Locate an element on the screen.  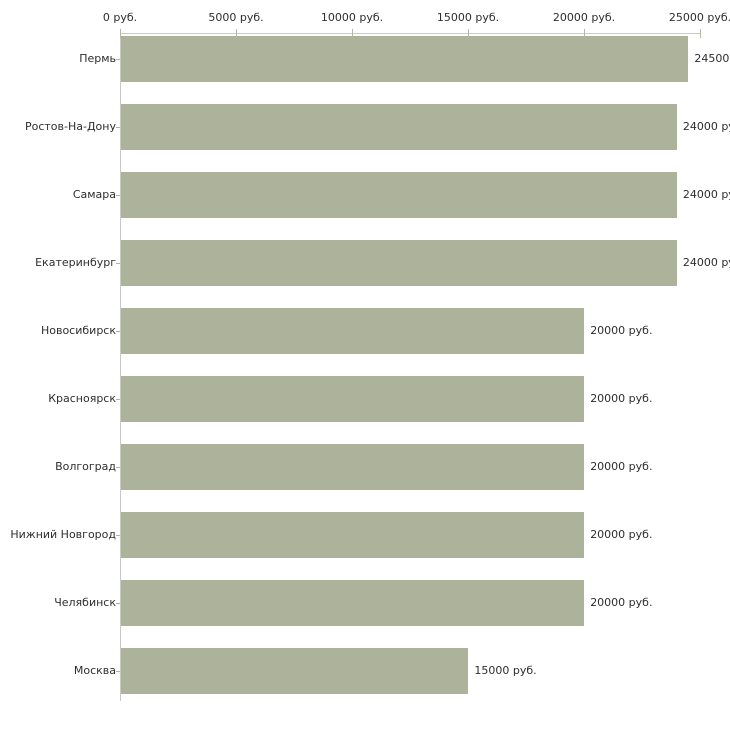
x-axis-tick-label: 15000 руб. is located at coordinates (468, 17).